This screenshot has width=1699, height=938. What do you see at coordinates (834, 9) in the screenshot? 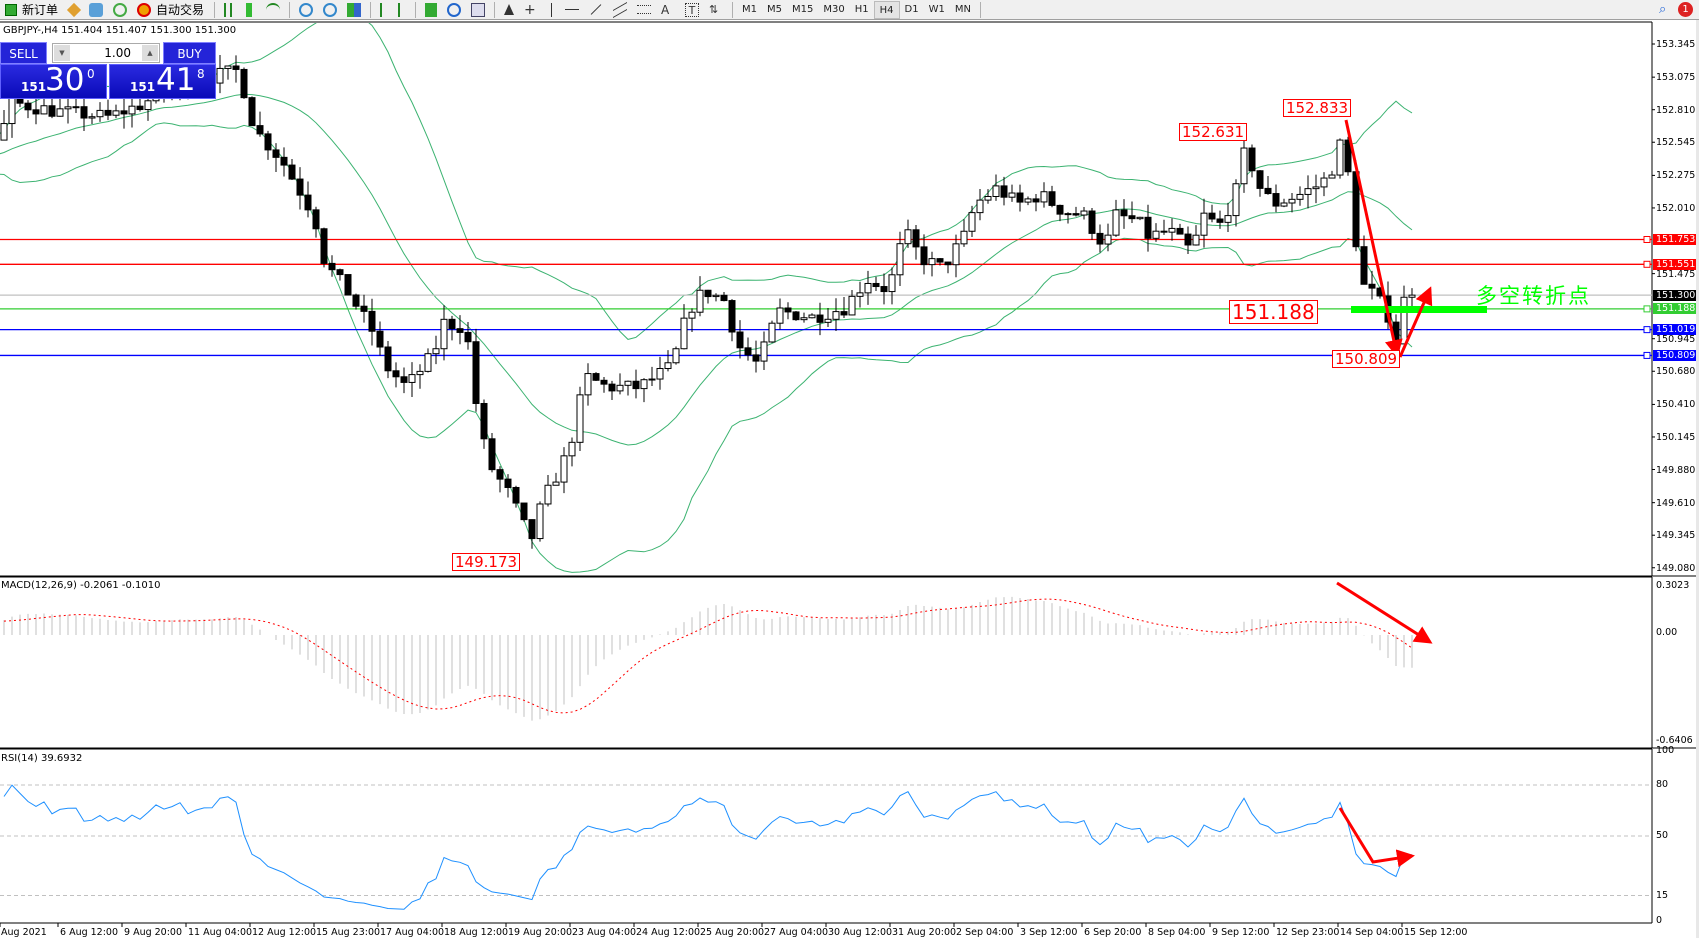
I see `timeframe-m30: M30` at bounding box center [834, 9].